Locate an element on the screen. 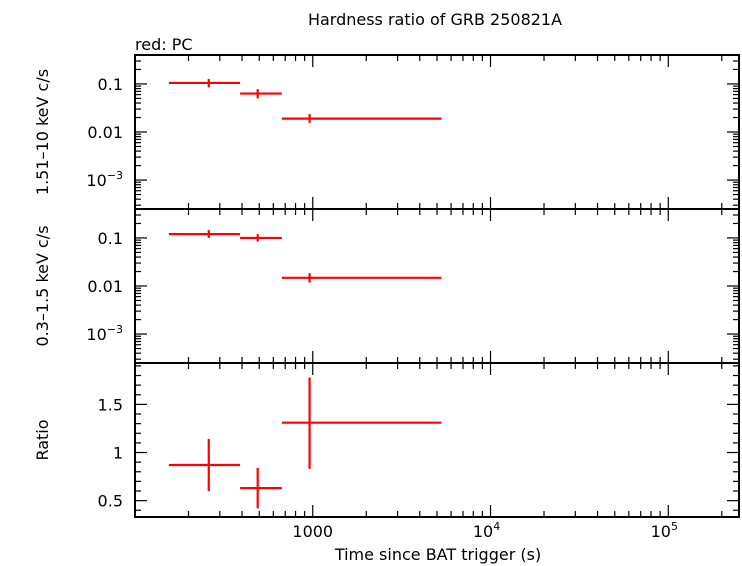 This screenshot has height=566, width=742. x-tick-label: 10⁵ is located at coordinates (664, 530).